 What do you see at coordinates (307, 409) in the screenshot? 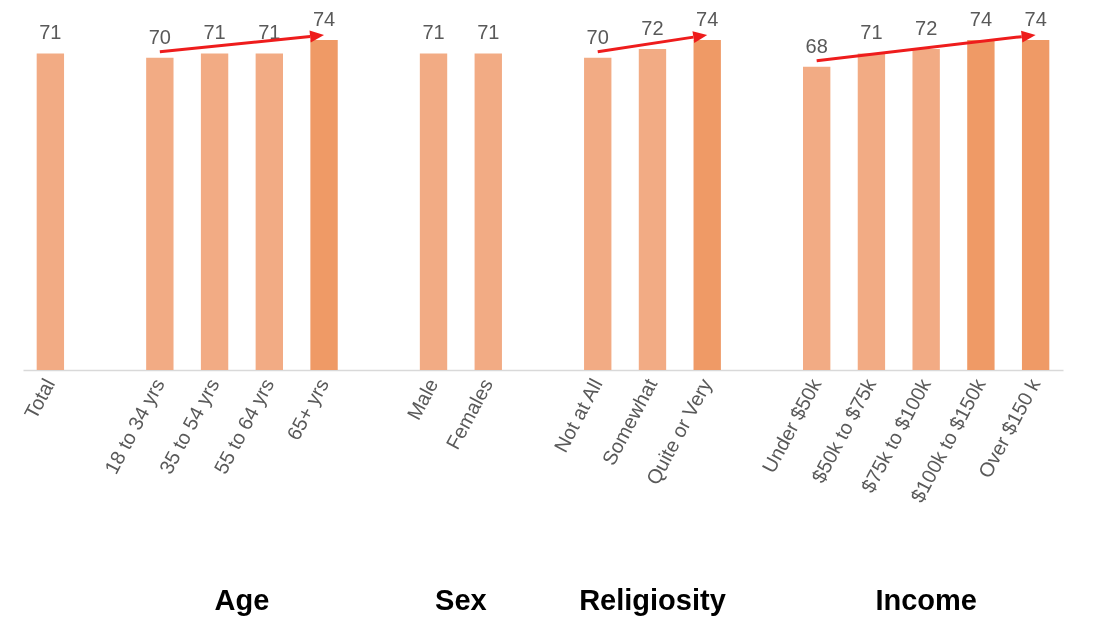
I see `x-tick-label: 65+ yrs` at bounding box center [307, 409].